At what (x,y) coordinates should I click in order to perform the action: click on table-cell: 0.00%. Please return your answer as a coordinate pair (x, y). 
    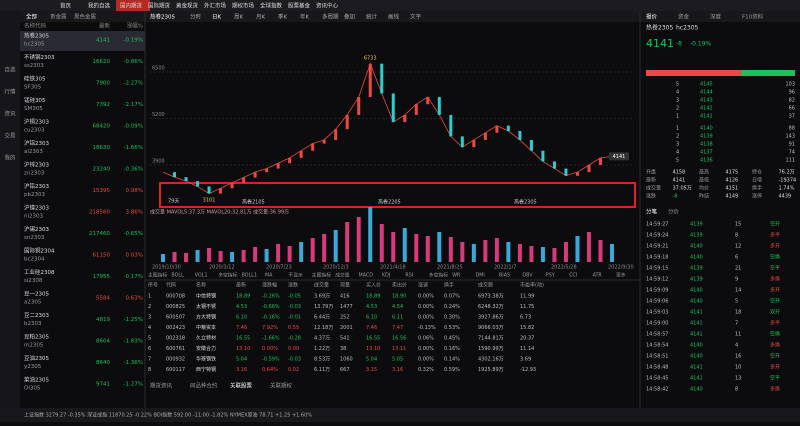
    Looking at the image, I should click on (270, 349).